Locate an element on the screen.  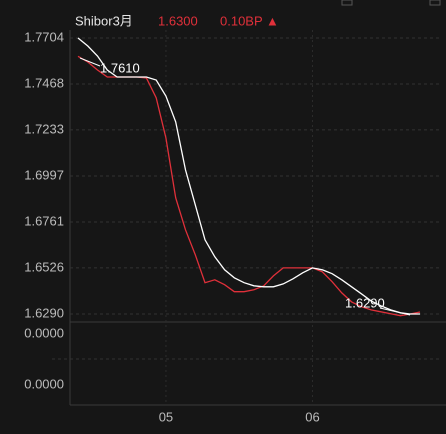
y-tick-label: 1.6997 is located at coordinates (44, 174).